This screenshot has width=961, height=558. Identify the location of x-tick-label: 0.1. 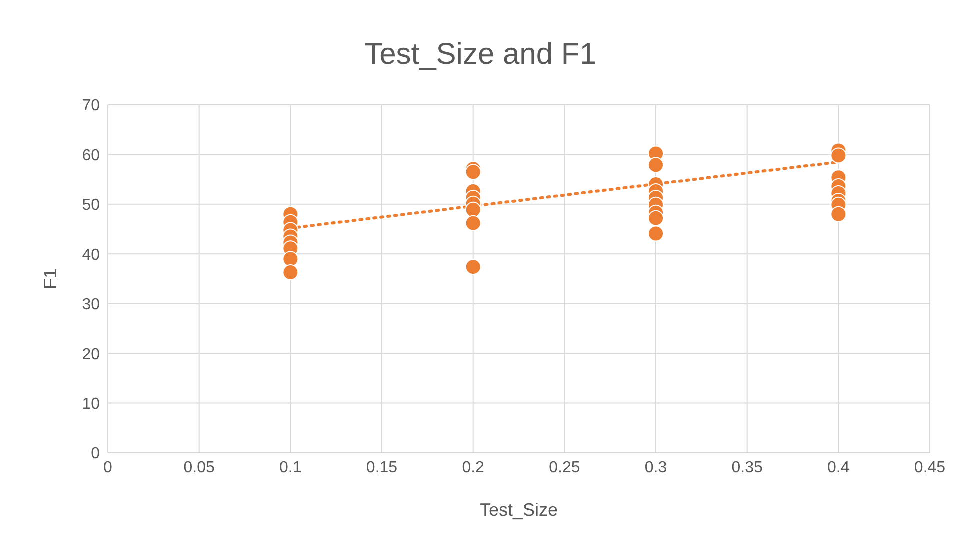
(291, 467).